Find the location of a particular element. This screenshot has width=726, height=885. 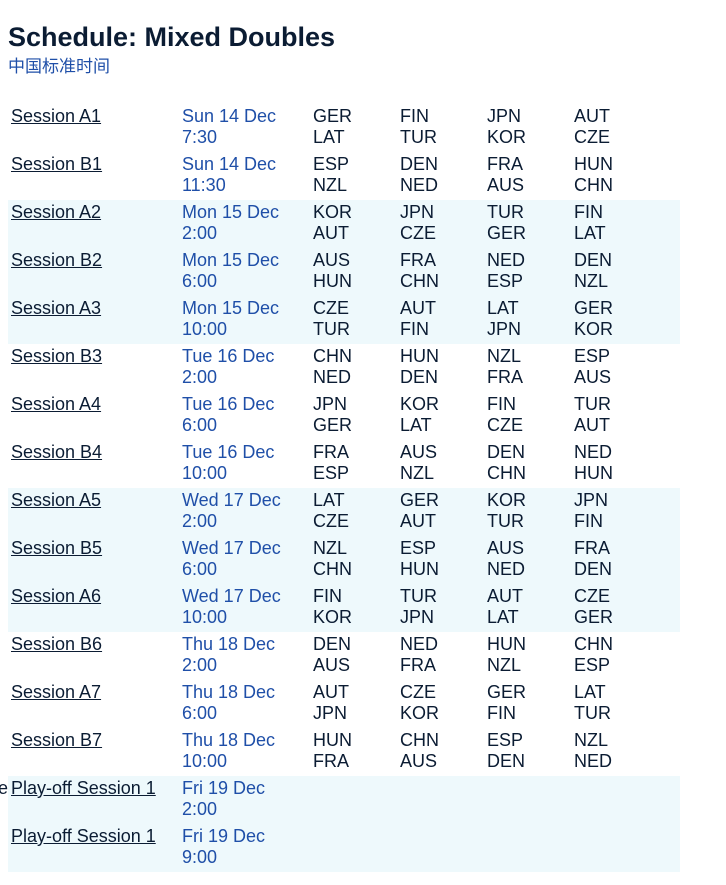

session-link: Session B3 is located at coordinates (57, 356).